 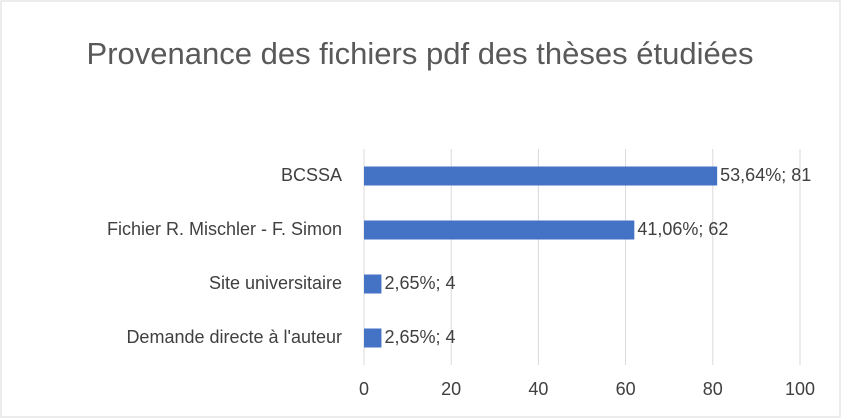 I want to click on y-tick-label: Fichier R. Mischler - F. Simon, so click(x=224, y=229).